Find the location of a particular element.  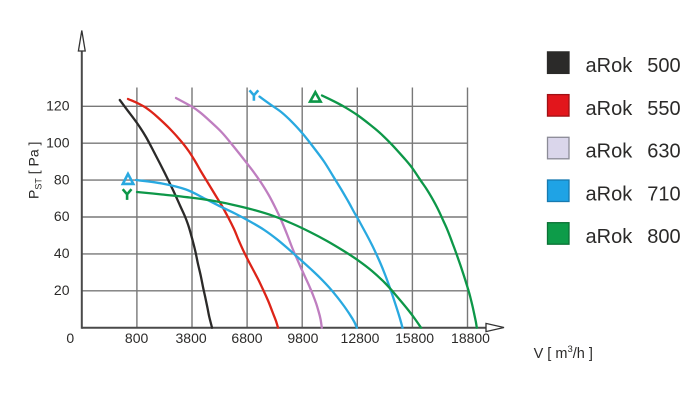

svg-text: 12800 is located at coordinates (360, 338).